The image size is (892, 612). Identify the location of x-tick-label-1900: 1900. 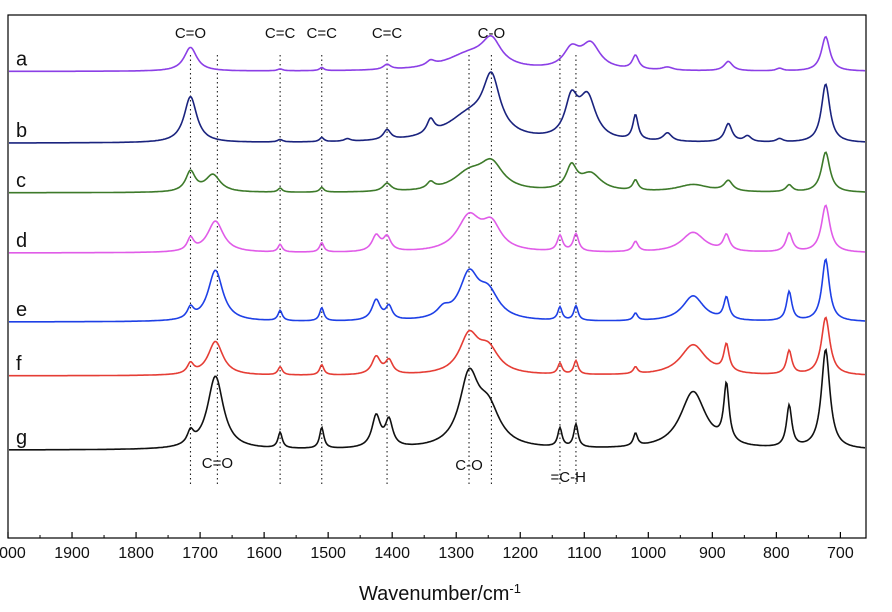
(72, 553).